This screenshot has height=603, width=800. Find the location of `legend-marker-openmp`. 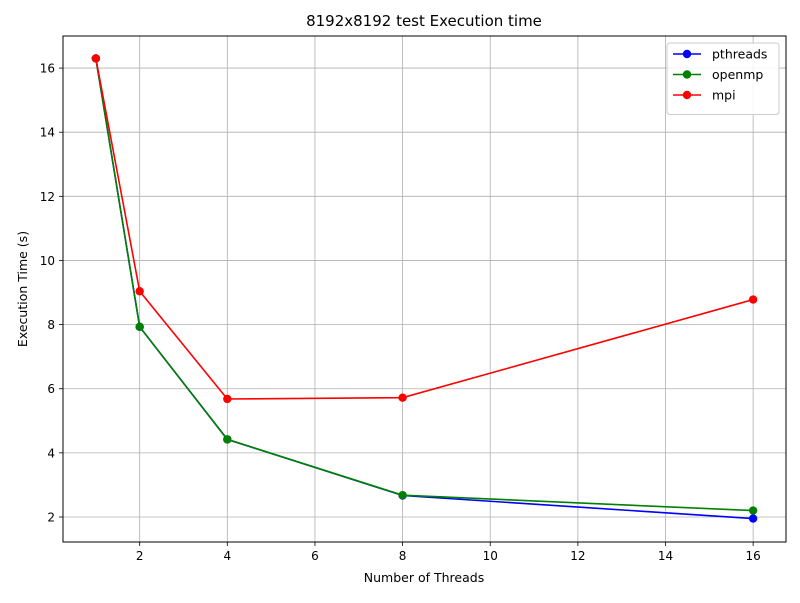

legend-marker-openmp is located at coordinates (687, 74).